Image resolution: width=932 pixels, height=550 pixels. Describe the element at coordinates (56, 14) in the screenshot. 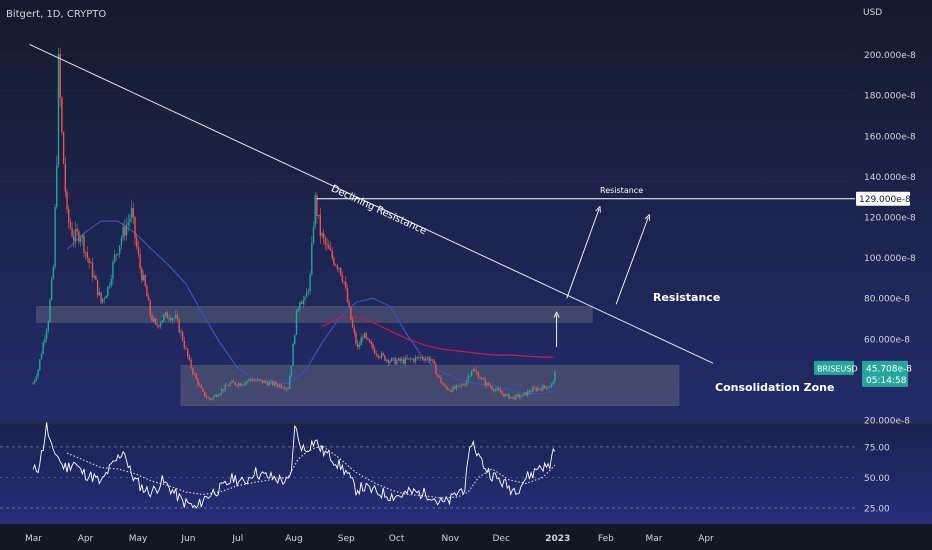

I see `symbol-title: Bitgert, 1D, CRYPTO` at that location.